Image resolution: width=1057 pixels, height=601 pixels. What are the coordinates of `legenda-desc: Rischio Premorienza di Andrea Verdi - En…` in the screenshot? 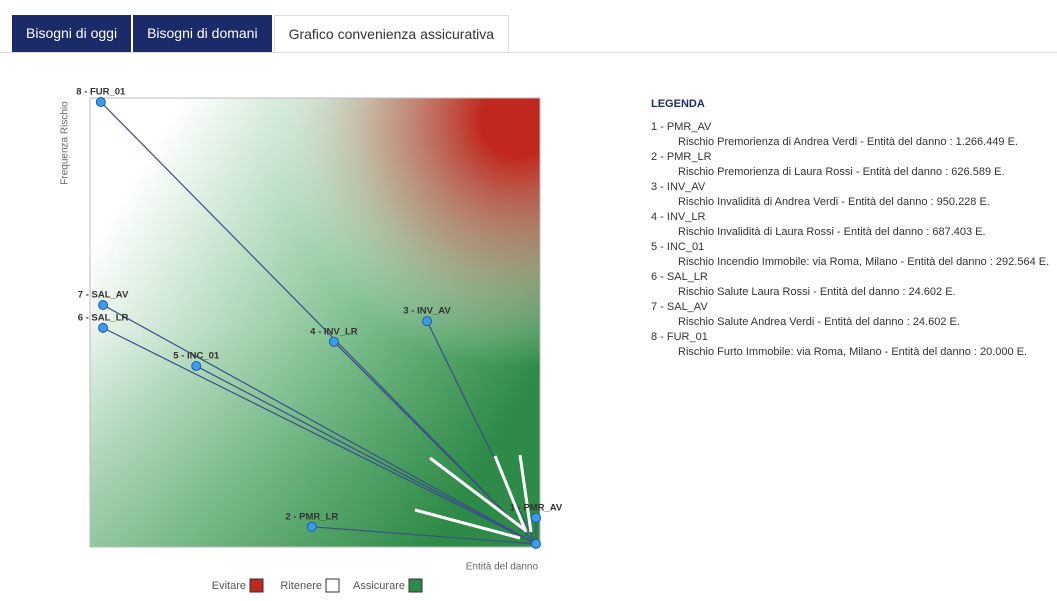 It's located at (848, 142).